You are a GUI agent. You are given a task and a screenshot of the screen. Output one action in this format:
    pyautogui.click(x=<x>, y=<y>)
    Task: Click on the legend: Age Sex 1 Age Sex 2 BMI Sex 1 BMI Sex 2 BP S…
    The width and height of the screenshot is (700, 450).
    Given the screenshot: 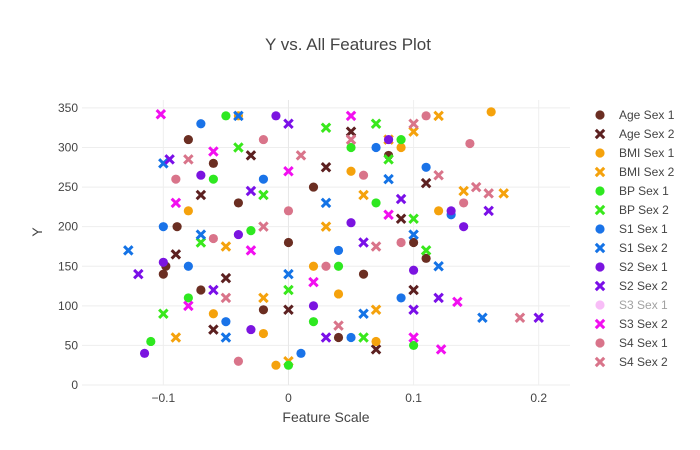 What is the action you would take?
    pyautogui.click(x=634, y=238)
    